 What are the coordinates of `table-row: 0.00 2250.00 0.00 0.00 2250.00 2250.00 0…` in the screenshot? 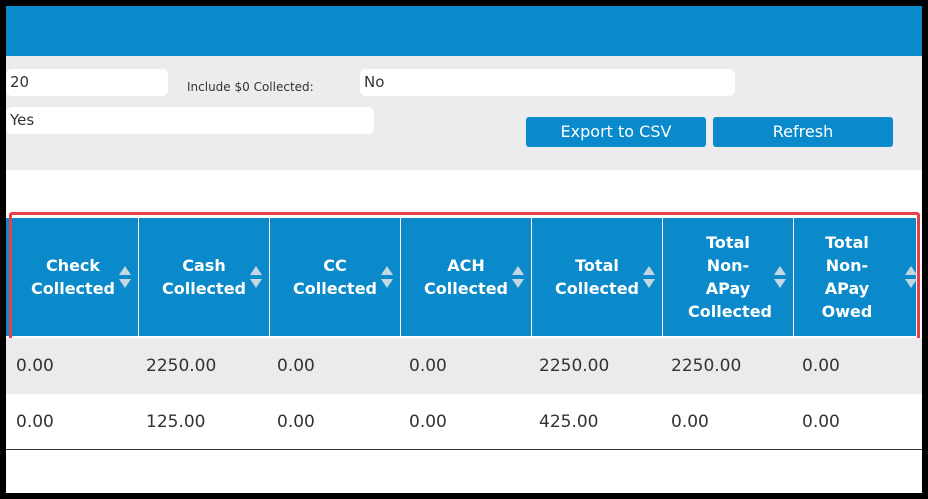 It's located at (464, 366).